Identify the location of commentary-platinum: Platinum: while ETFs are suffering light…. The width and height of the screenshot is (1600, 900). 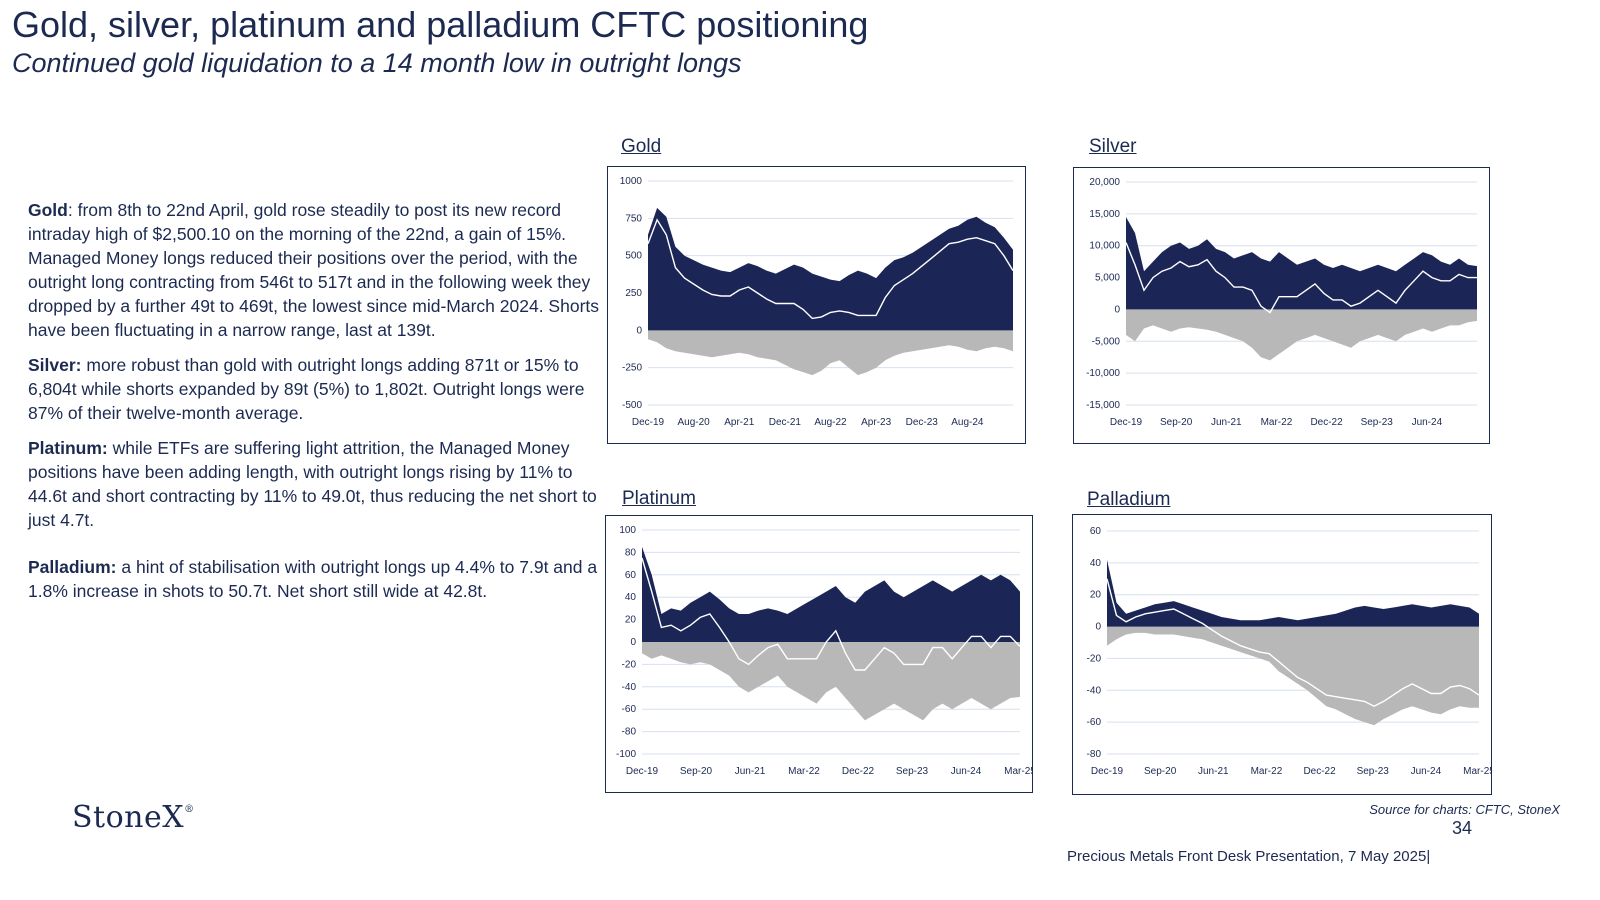
(318, 484).